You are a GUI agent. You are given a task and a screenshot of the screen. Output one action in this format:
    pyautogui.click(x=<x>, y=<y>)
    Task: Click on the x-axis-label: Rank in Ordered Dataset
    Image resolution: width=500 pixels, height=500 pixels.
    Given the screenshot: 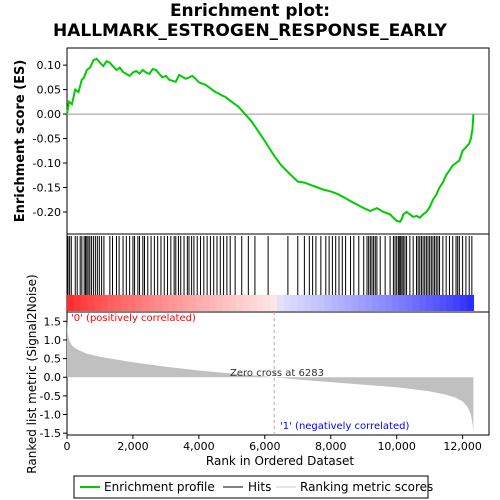 What is the action you would take?
    pyautogui.click(x=280, y=461)
    